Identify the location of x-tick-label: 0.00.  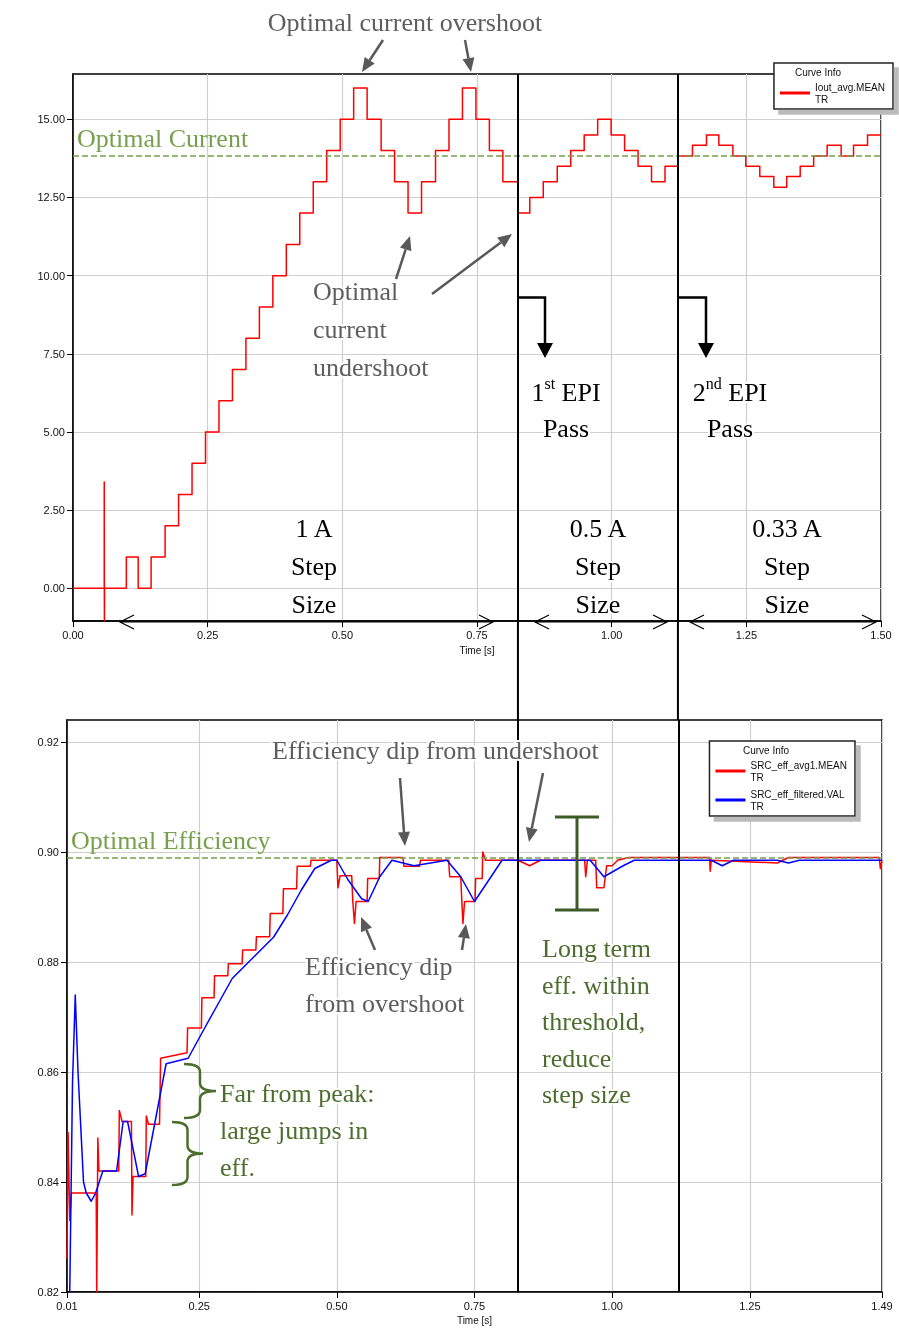
(73, 634).